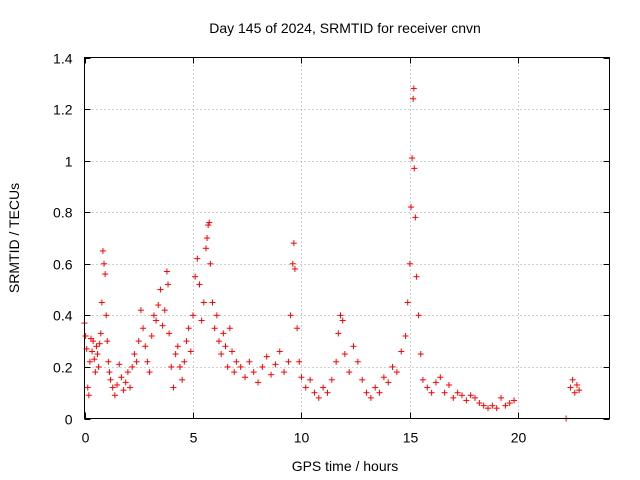 This screenshot has width=640, height=480. Describe the element at coordinates (63, 316) in the screenshot. I see `y-tick-label: 0.4` at that location.